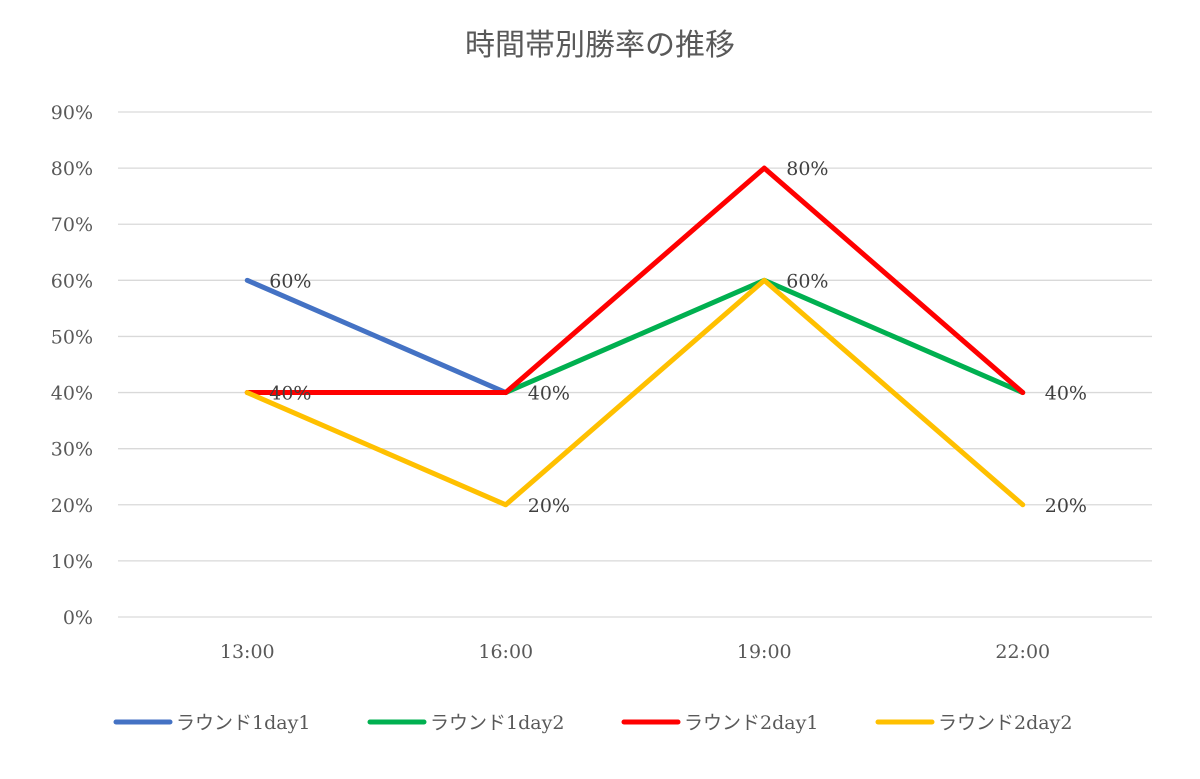 The image size is (1200, 779). Describe the element at coordinates (72, 225) in the screenshot. I see `y-tick-label: 70%` at that location.